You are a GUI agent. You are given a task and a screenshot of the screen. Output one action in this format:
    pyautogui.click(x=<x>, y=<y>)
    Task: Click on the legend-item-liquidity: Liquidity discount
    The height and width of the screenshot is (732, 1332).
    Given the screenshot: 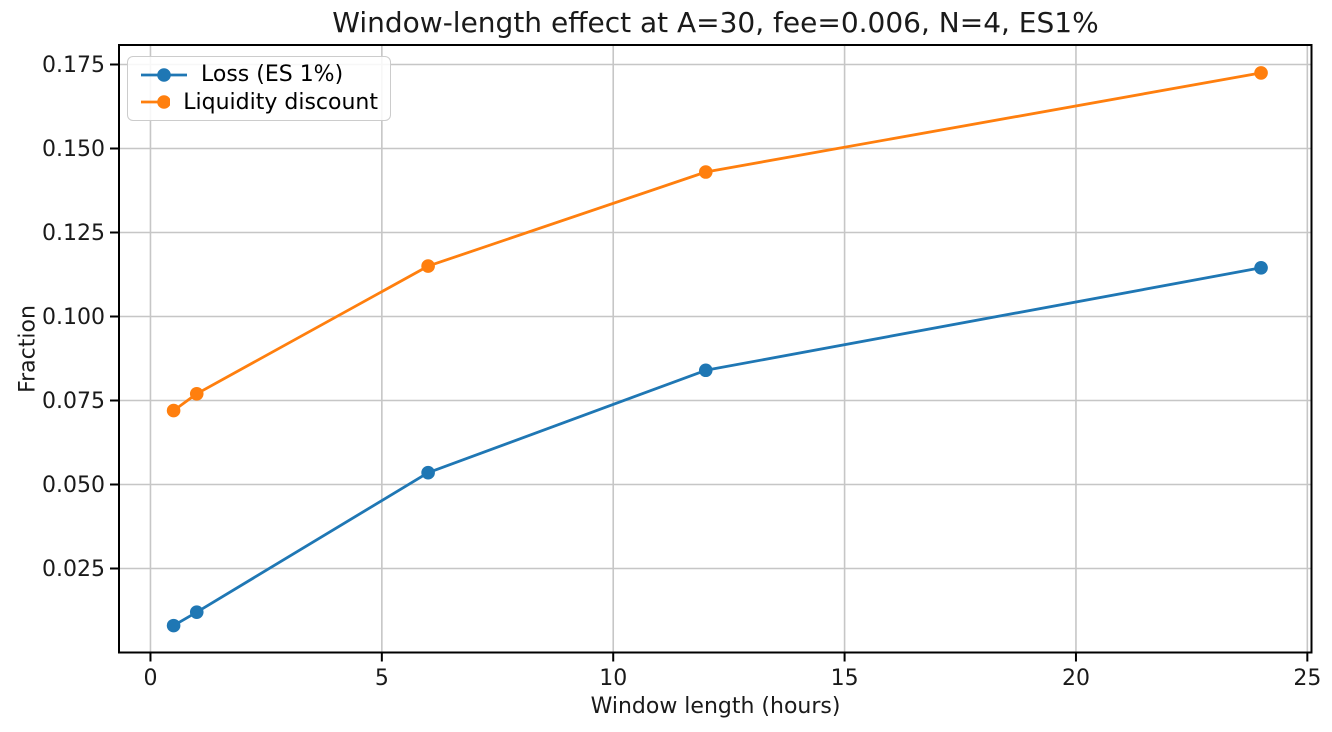 What is the action you would take?
    pyautogui.click(x=259, y=103)
    